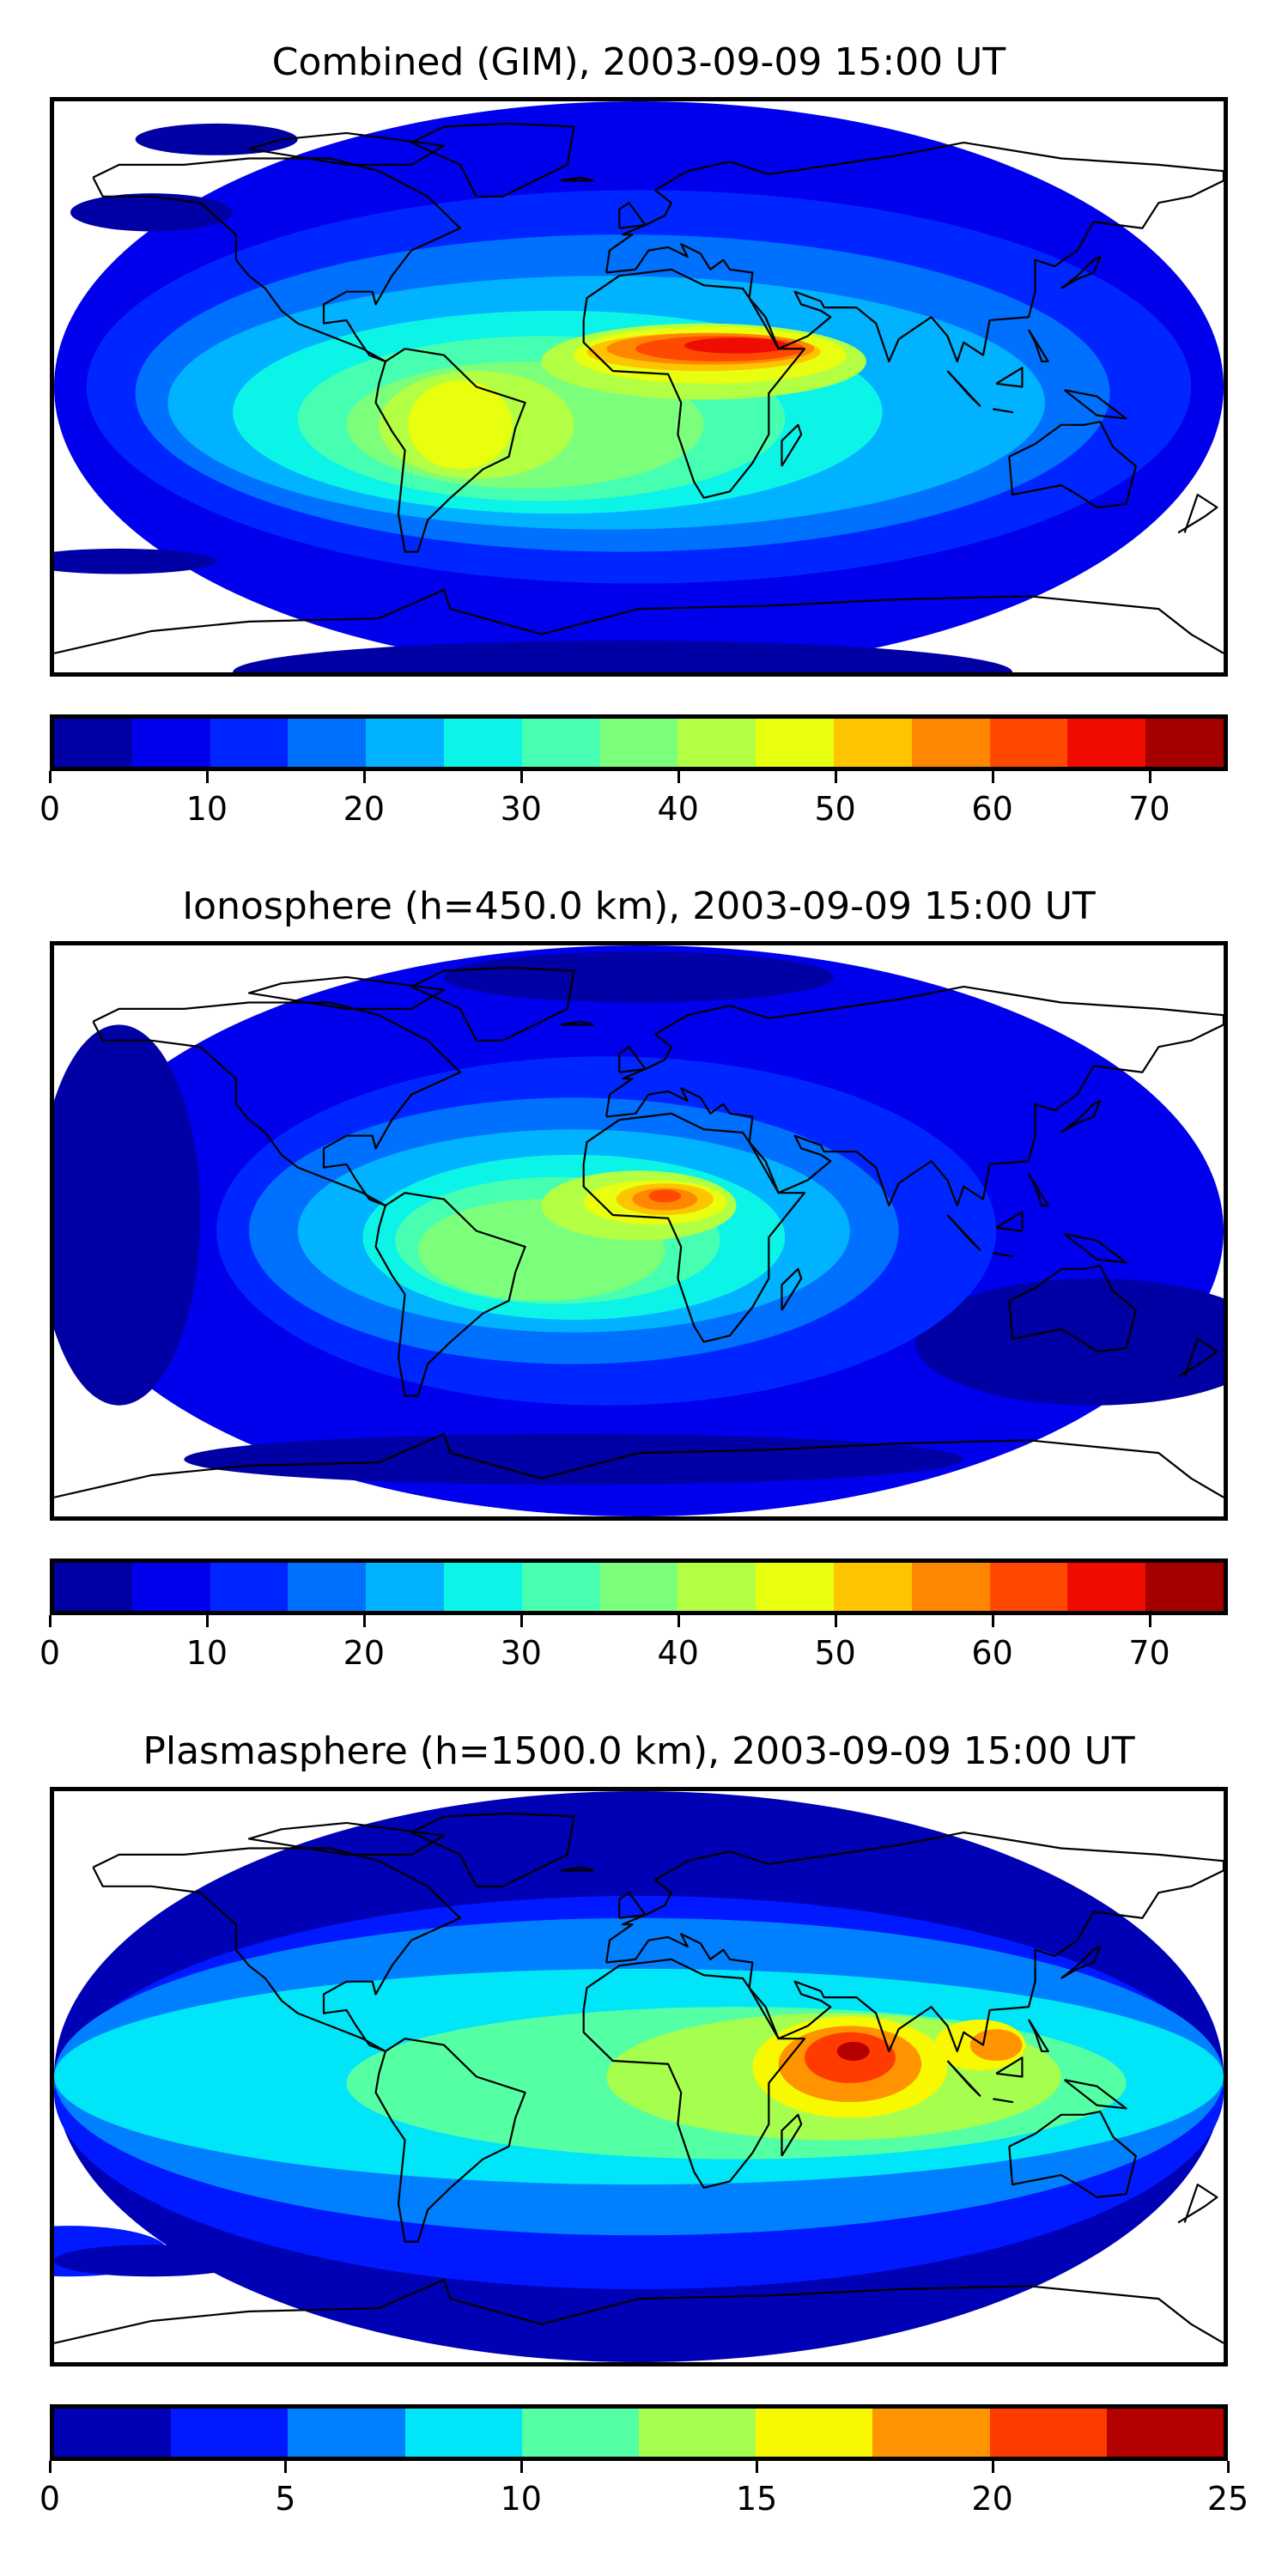  What do you see at coordinates (757, 2499) in the screenshot?
I see `colorbar-tick-label: 15` at bounding box center [757, 2499].